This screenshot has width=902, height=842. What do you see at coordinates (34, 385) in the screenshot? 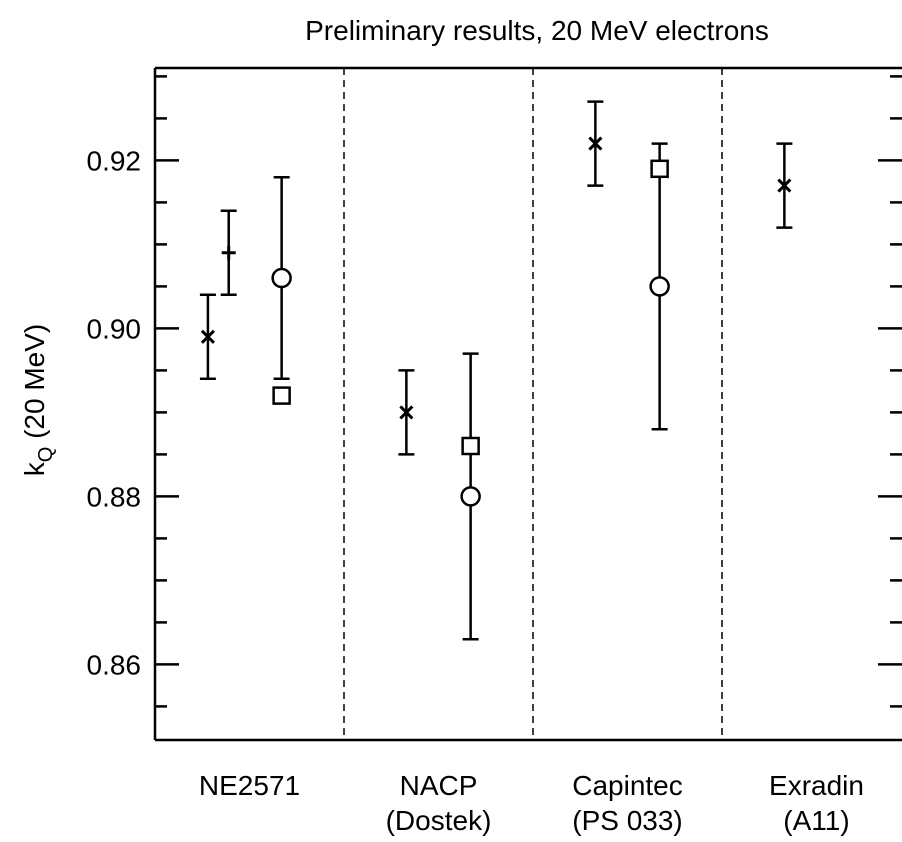
I see `y-axis-label-rest: (20 MeV)` at bounding box center [34, 385].